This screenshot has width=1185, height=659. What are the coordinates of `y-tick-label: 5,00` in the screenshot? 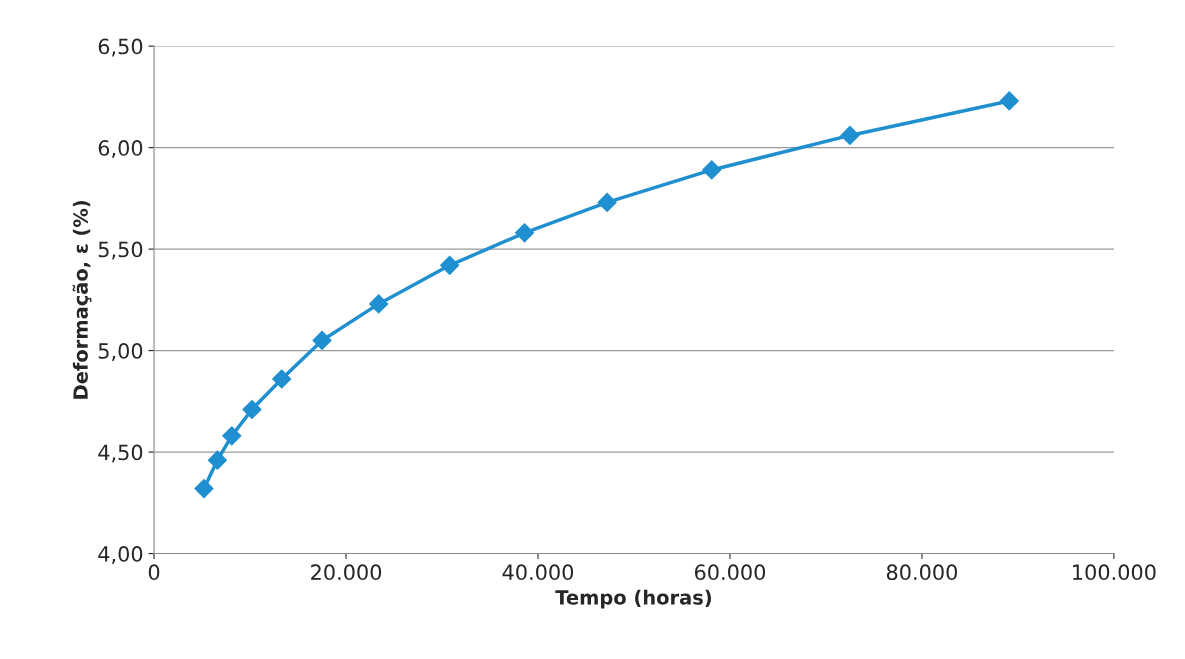 It's located at (120, 352).